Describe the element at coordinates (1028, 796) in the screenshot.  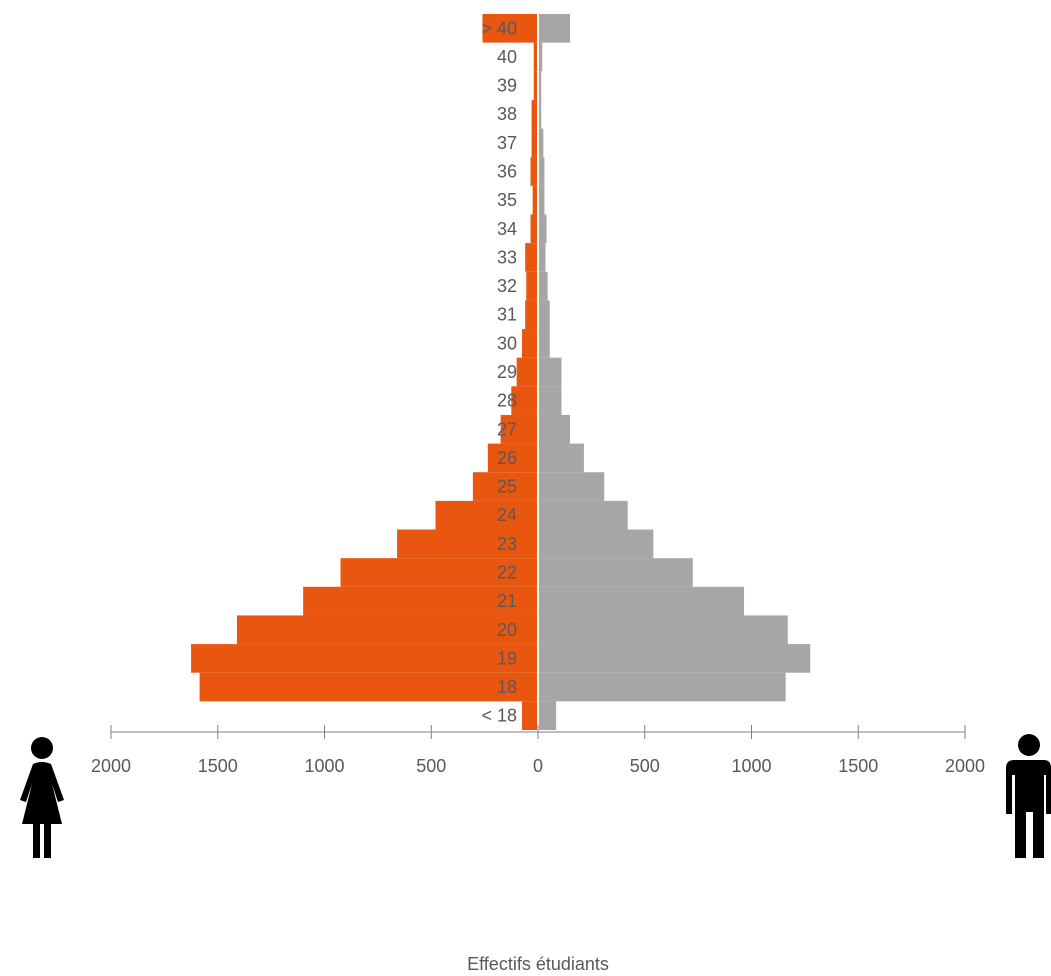
I see `male-person-icon` at that location.